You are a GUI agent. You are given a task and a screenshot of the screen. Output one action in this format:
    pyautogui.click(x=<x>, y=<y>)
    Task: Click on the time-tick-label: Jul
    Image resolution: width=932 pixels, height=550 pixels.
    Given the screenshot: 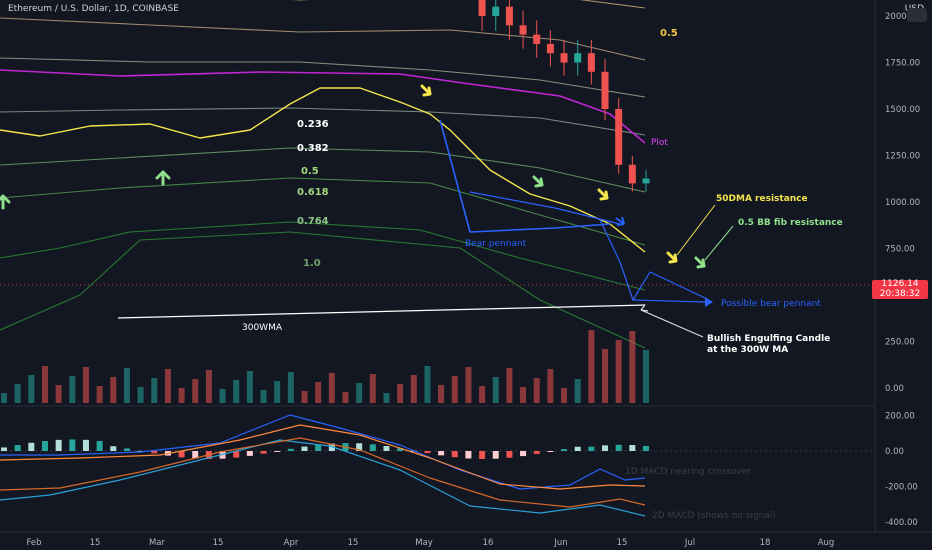 What is the action you would take?
    pyautogui.click(x=689, y=543)
    